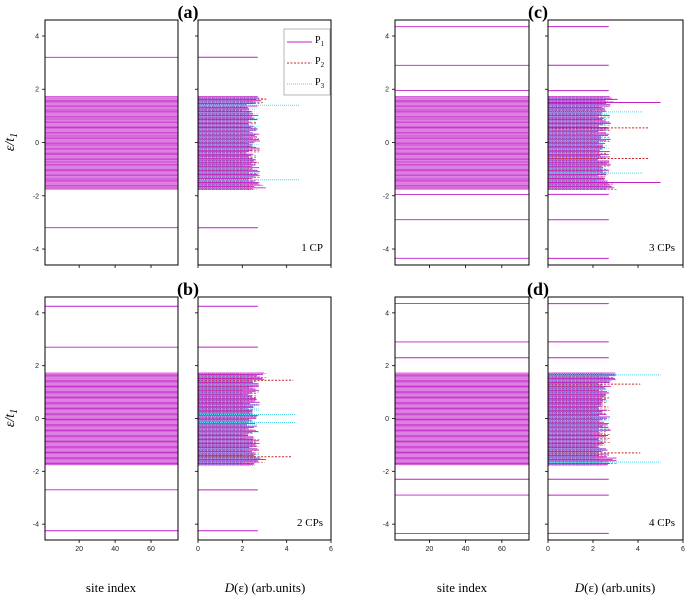 This screenshot has height=597, width=685. Describe the element at coordinates (615, 424) in the screenshot. I see `dos-plot-d: 0 2 4 6 4 CPs` at that location.